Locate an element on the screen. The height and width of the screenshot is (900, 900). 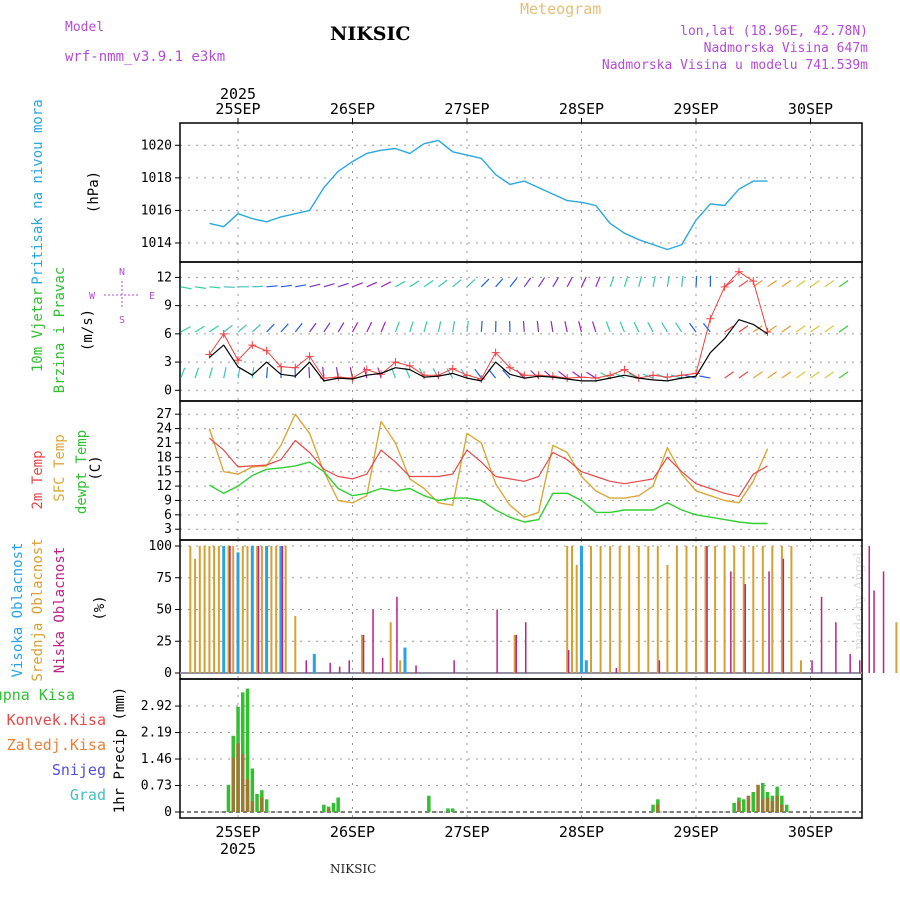
ytick-label-clouds: 0 is located at coordinates (168, 673).